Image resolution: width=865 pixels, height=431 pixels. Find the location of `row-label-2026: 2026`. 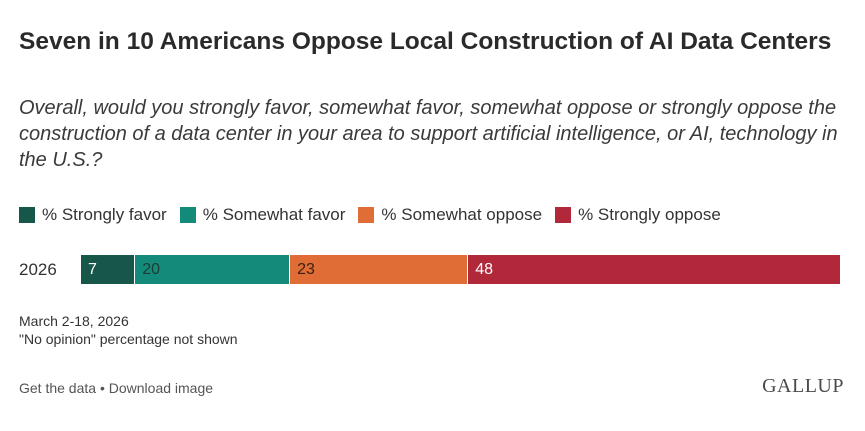

row-label-2026: 2026 is located at coordinates (38, 269).